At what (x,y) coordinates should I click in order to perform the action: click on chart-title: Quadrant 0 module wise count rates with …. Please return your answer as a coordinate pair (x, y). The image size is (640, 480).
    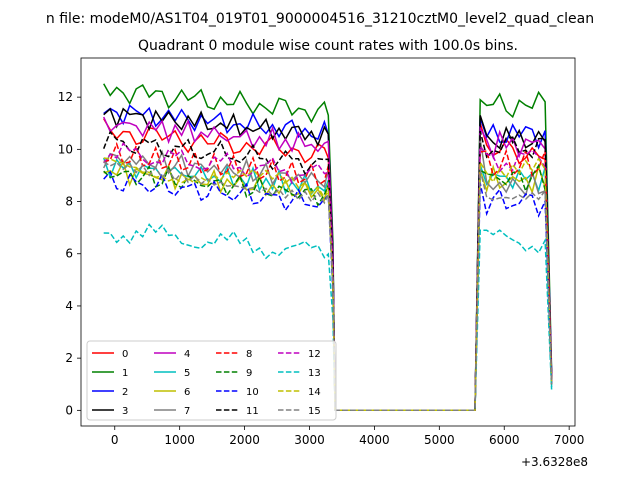
    Looking at the image, I should click on (328, 46).